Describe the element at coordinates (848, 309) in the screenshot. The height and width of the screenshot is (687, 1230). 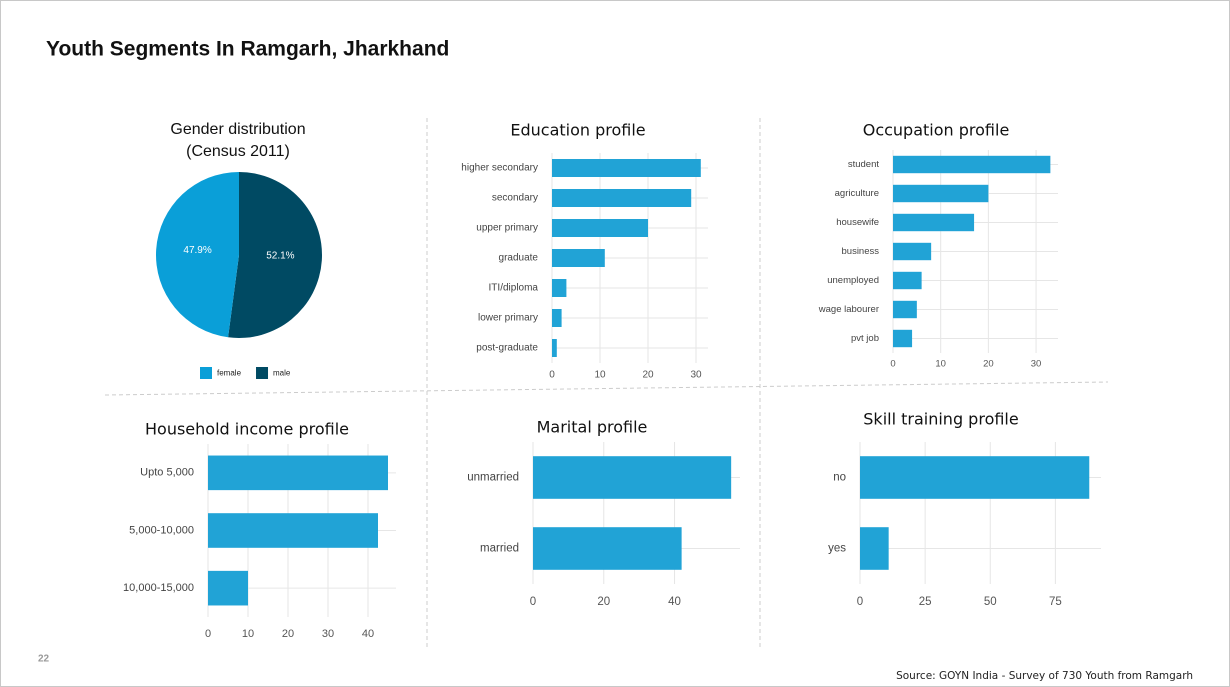
I see `y-tick-label: wage labourer` at that location.